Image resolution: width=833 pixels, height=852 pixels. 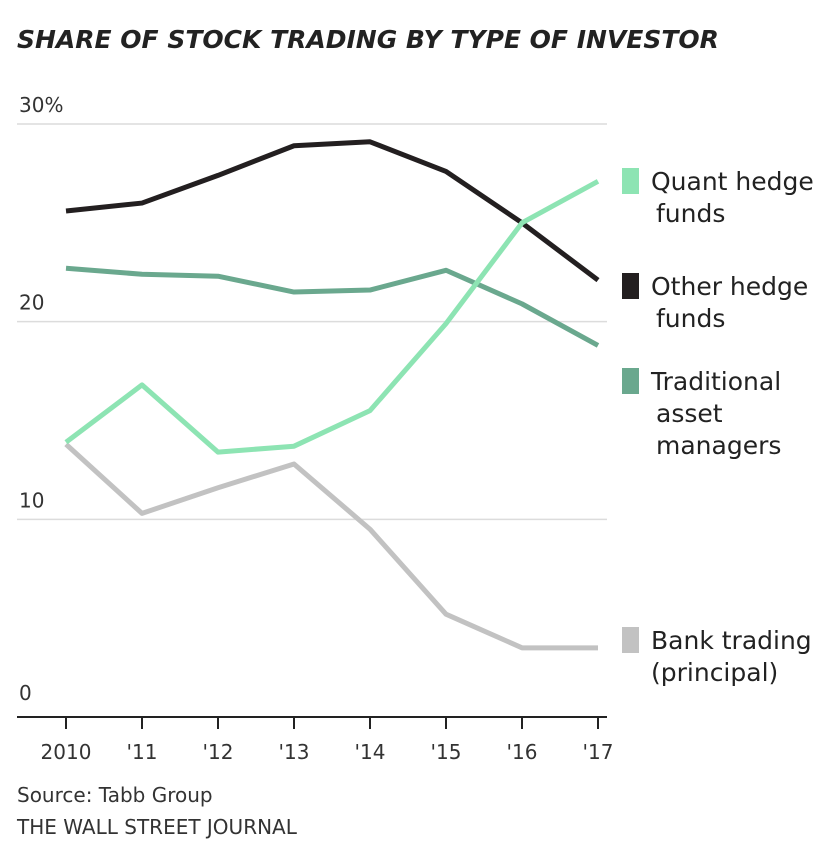 I want to click on x-tick-label: 2010, so click(x=66, y=752).